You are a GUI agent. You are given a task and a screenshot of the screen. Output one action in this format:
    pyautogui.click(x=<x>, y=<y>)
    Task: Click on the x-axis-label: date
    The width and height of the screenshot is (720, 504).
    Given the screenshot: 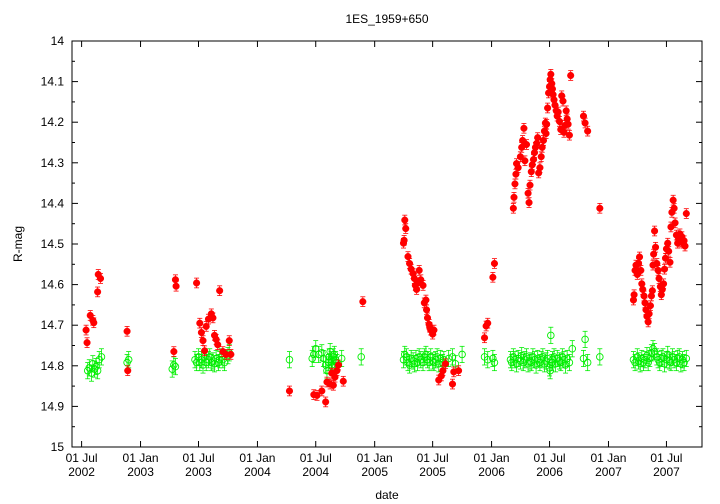 What is the action you would take?
    pyautogui.click(x=387, y=495)
    